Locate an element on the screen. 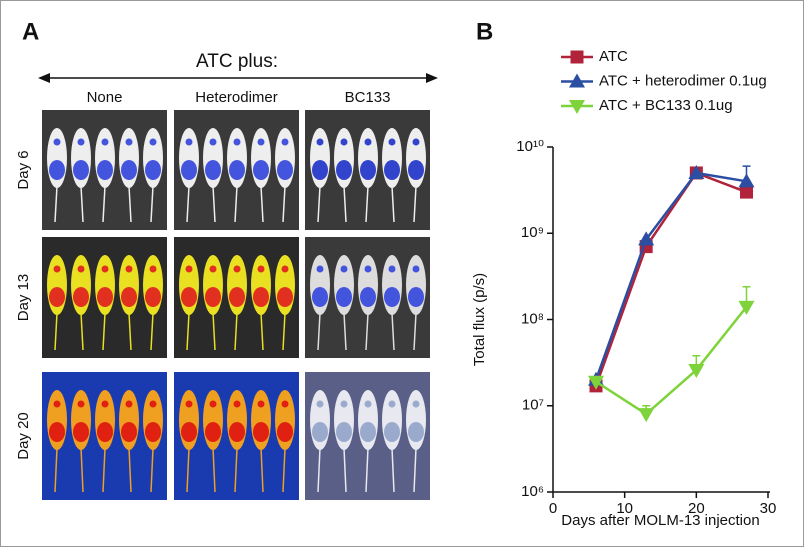 The width and height of the screenshot is (805, 553). column-label: Heterodimer is located at coordinates (236, 97).